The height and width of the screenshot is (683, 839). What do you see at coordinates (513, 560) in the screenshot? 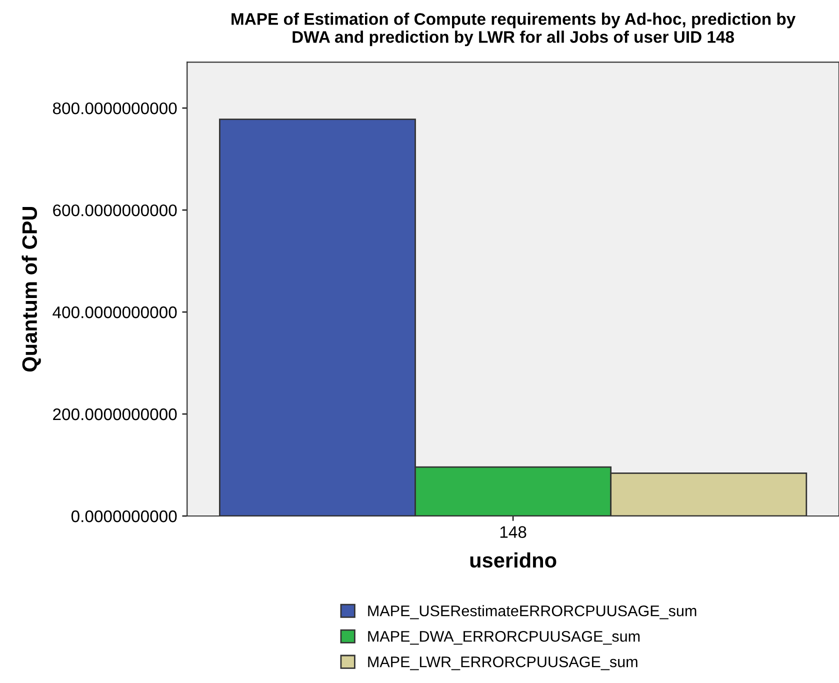
I see `x-axis-title: useridno` at bounding box center [513, 560].